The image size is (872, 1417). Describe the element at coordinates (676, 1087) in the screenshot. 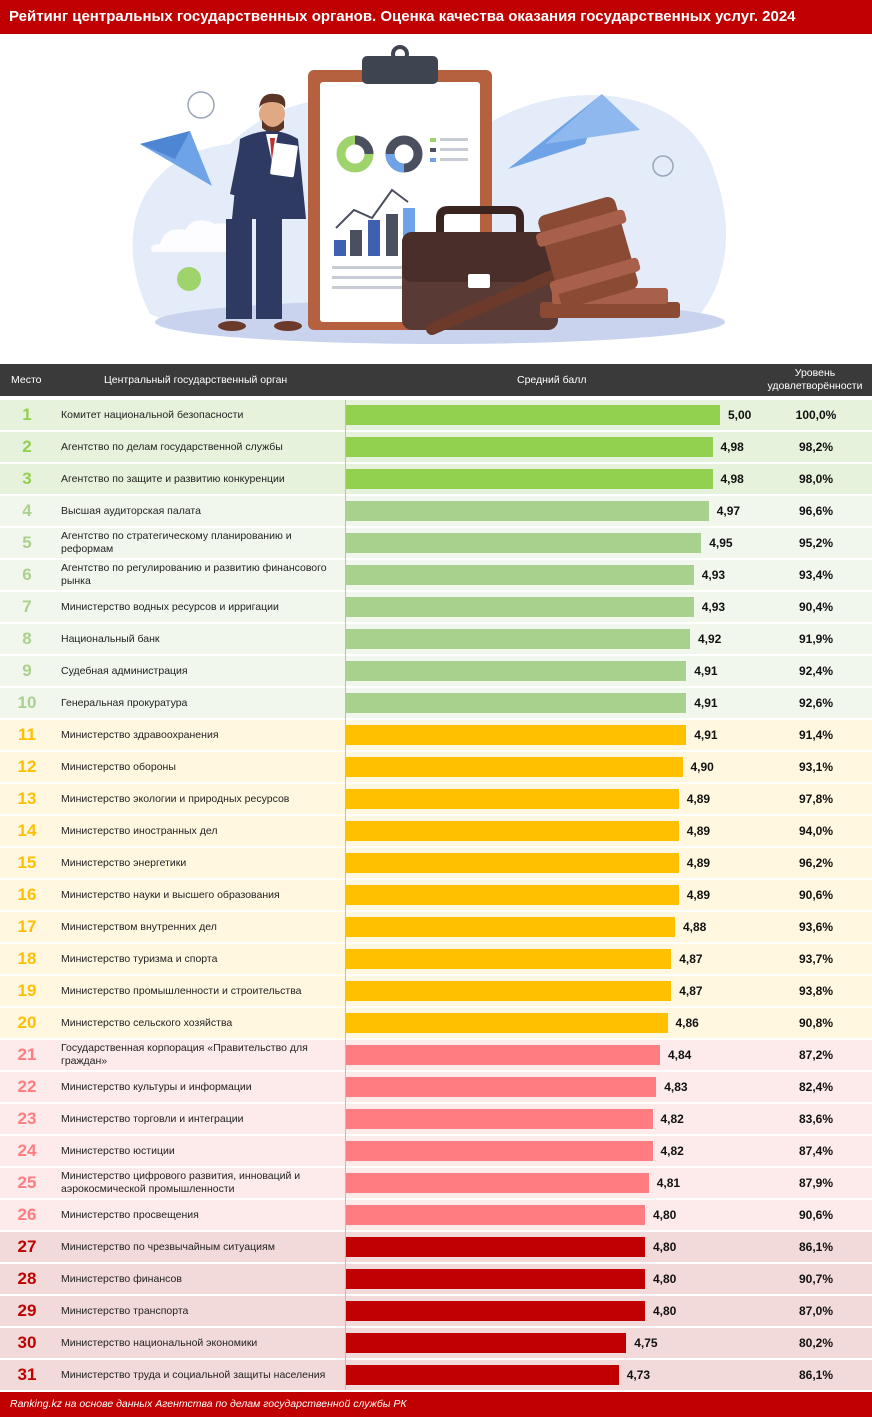

I see `score-value-label: 4,83` at that location.